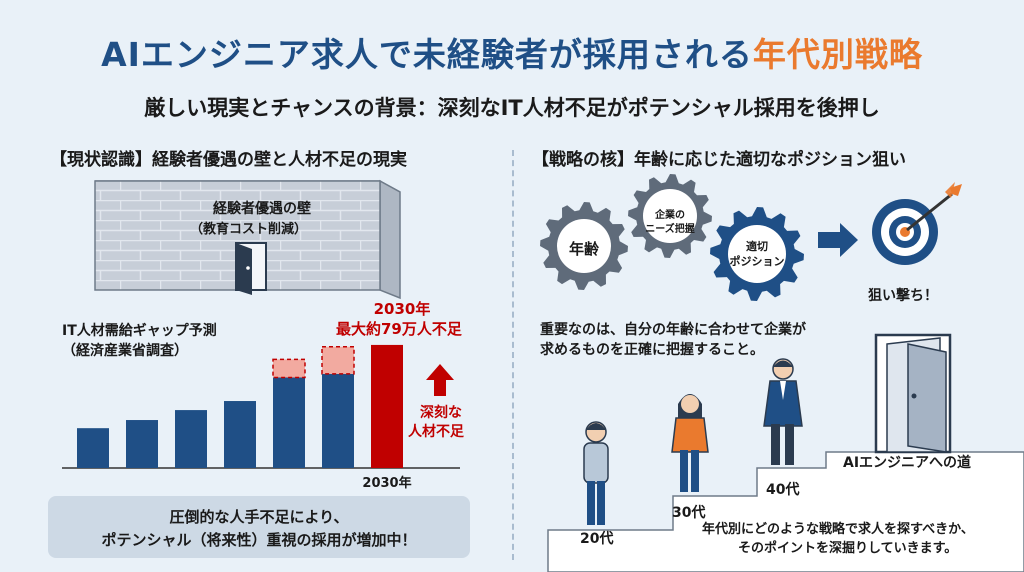 The height and width of the screenshot is (572, 1024). I want to click on person-20s-icon, so click(596, 473).